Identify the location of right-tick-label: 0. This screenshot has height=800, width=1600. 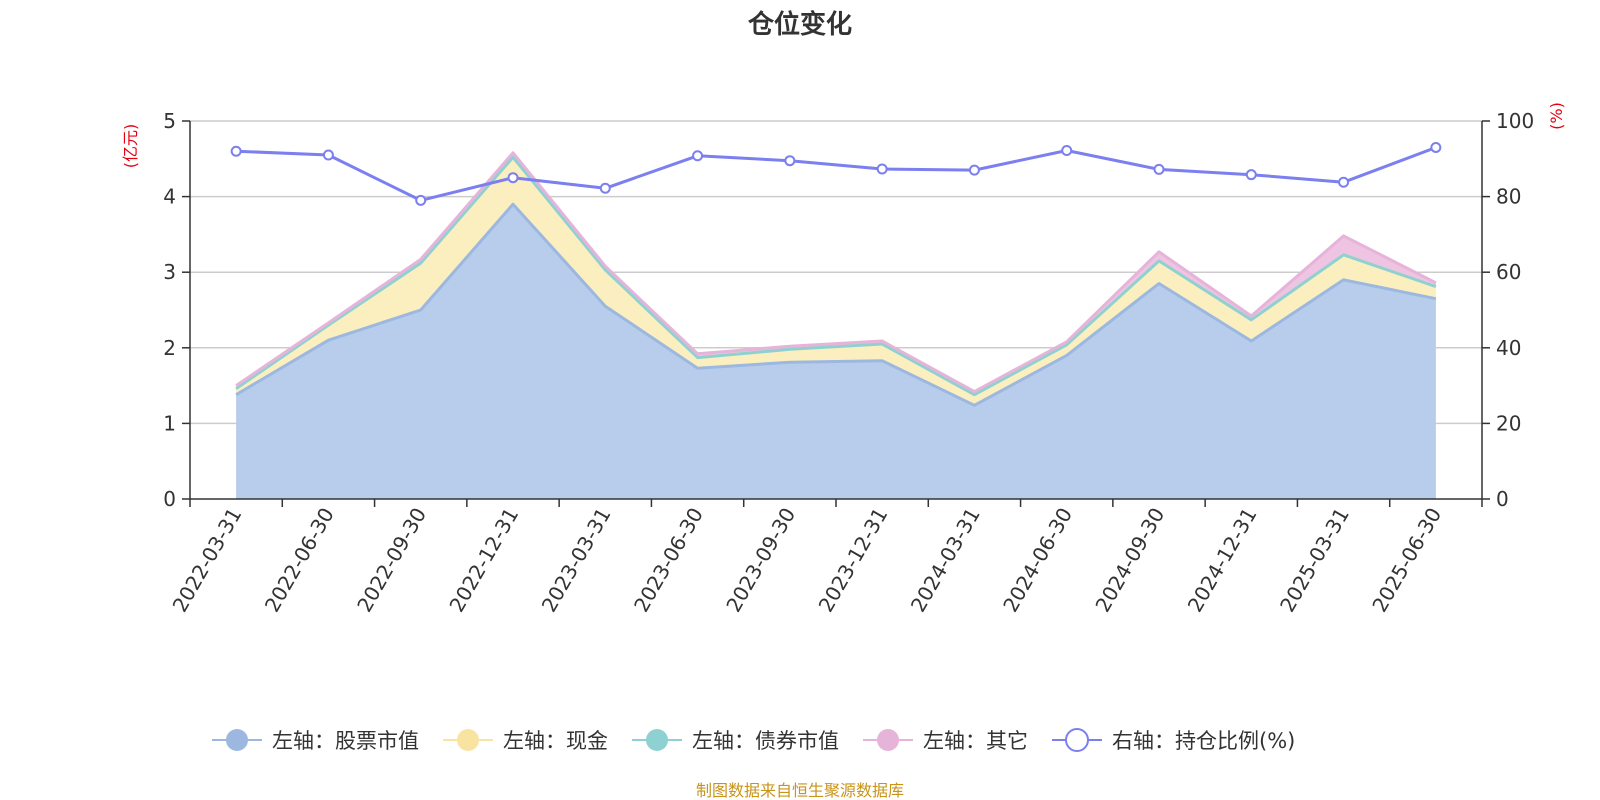
(1502, 499).